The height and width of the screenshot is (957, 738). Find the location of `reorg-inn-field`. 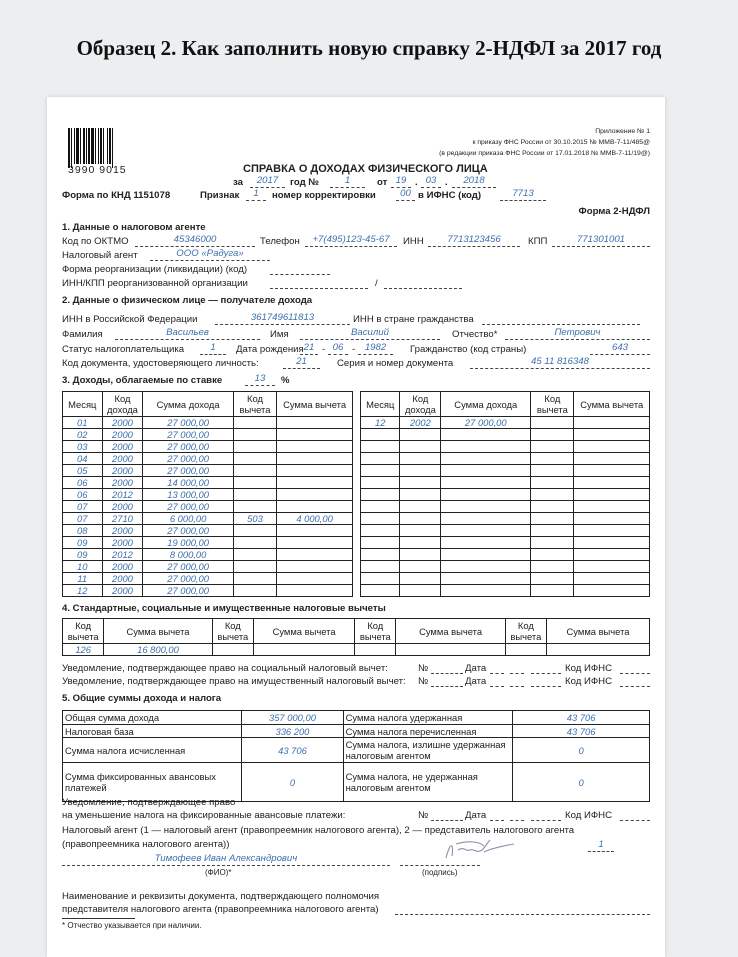

reorg-inn-field is located at coordinates (319, 282).